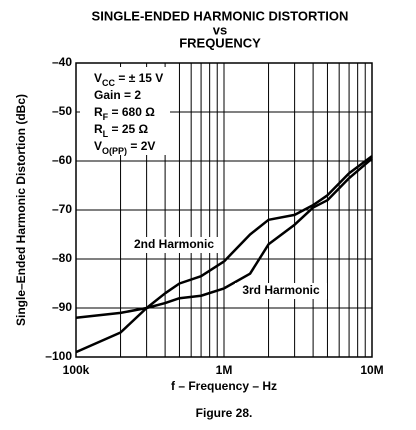  What do you see at coordinates (224, 386) in the screenshot?
I see `x-axis-label: f – Frequency – Hz` at bounding box center [224, 386].